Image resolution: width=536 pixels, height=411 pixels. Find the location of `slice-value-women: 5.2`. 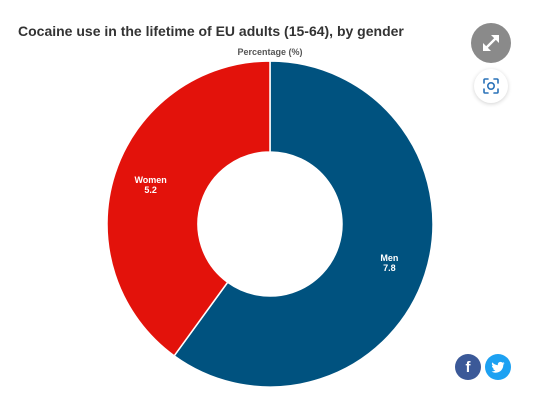

slice-value-women: 5.2 is located at coordinates (150, 190).